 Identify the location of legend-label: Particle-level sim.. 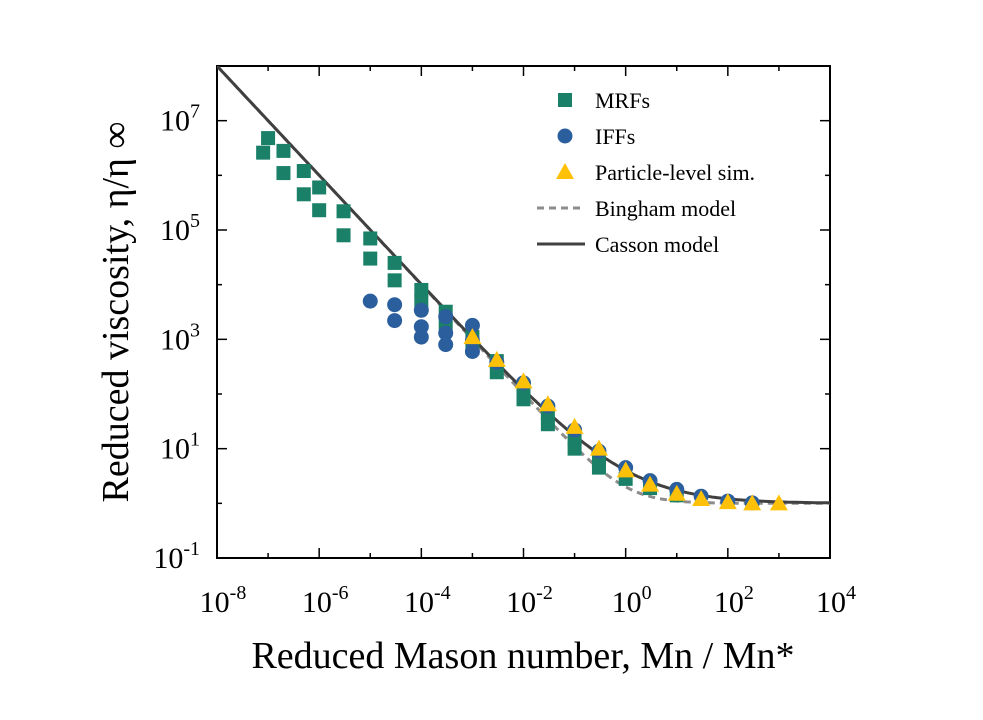
(675, 172).